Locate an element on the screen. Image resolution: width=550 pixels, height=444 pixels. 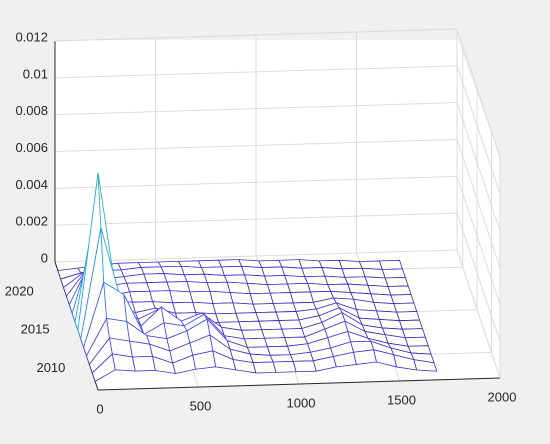
y-tick-label: 2010 is located at coordinates (50, 367).